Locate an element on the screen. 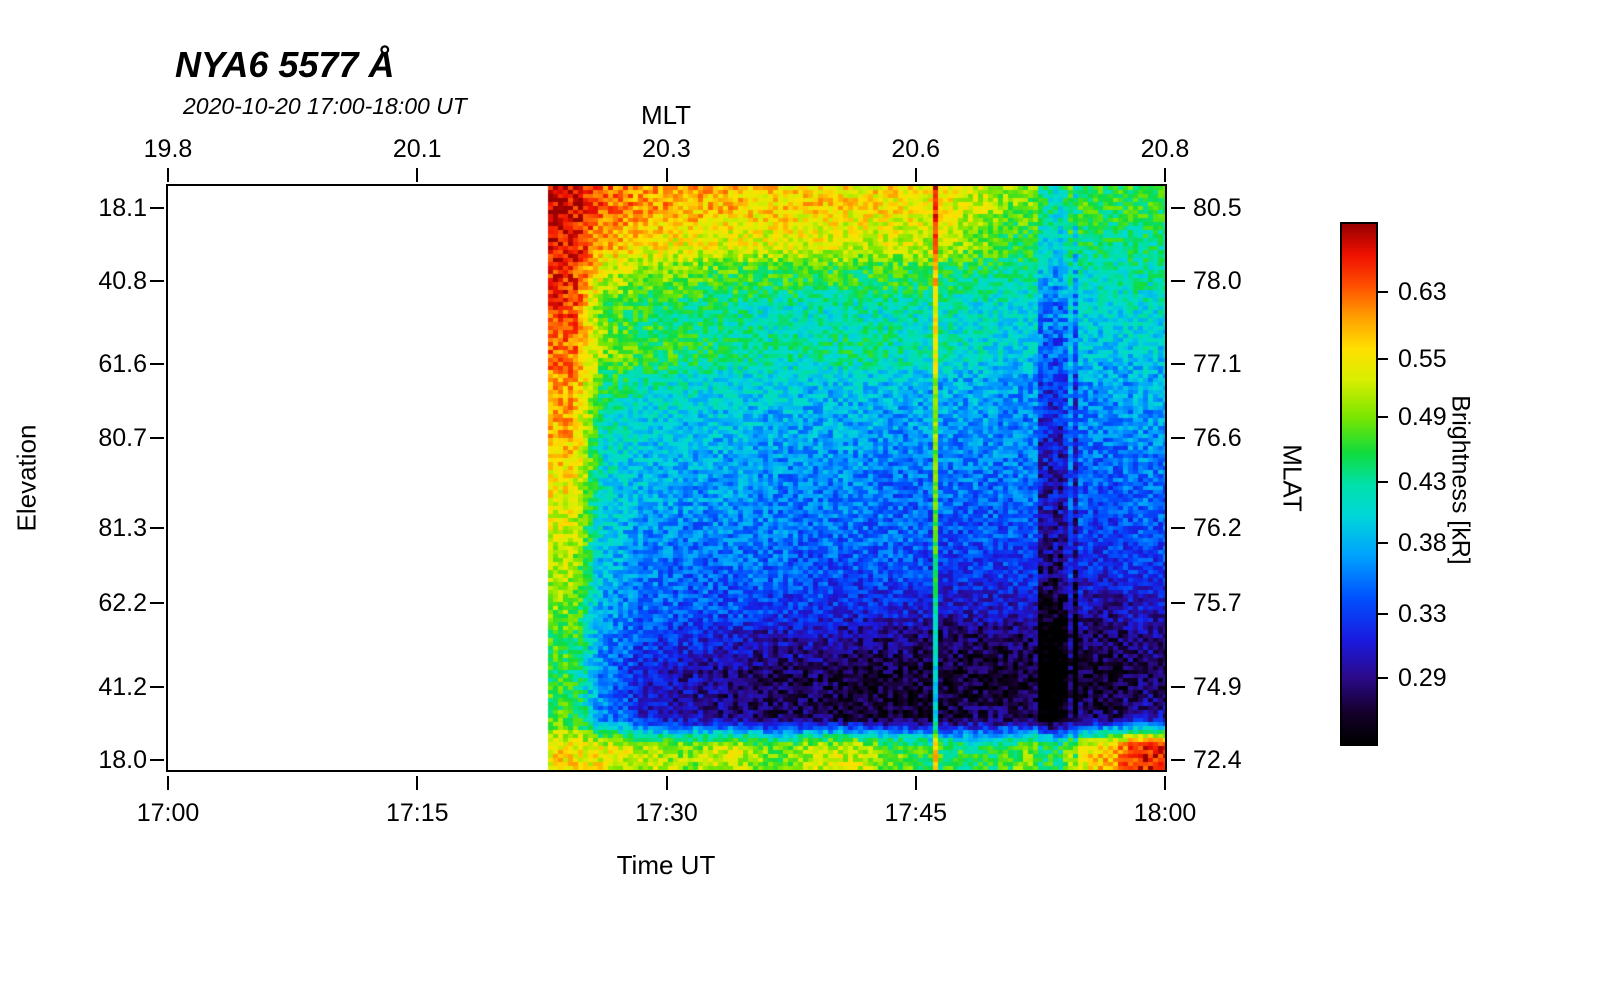  left-axis-label-elevation: Elevation is located at coordinates (26, 478).